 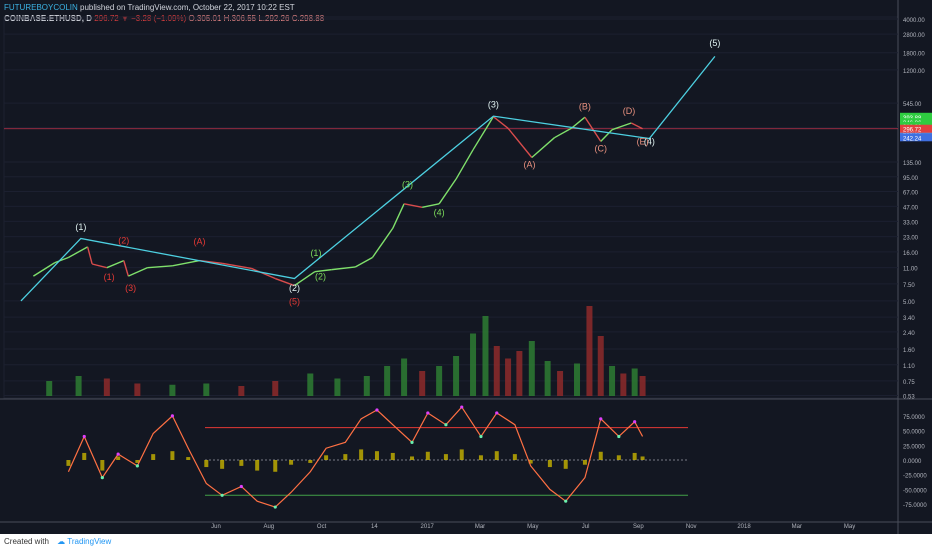 I want to click on price-tick-label: 135.00, so click(x=912, y=164).